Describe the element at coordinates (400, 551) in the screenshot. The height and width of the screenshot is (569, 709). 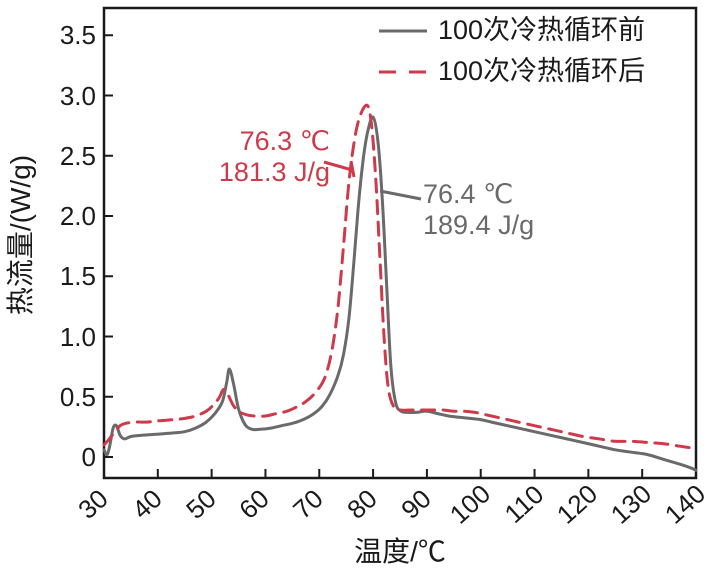
I see `x-axis-label: 温度/℃` at that location.